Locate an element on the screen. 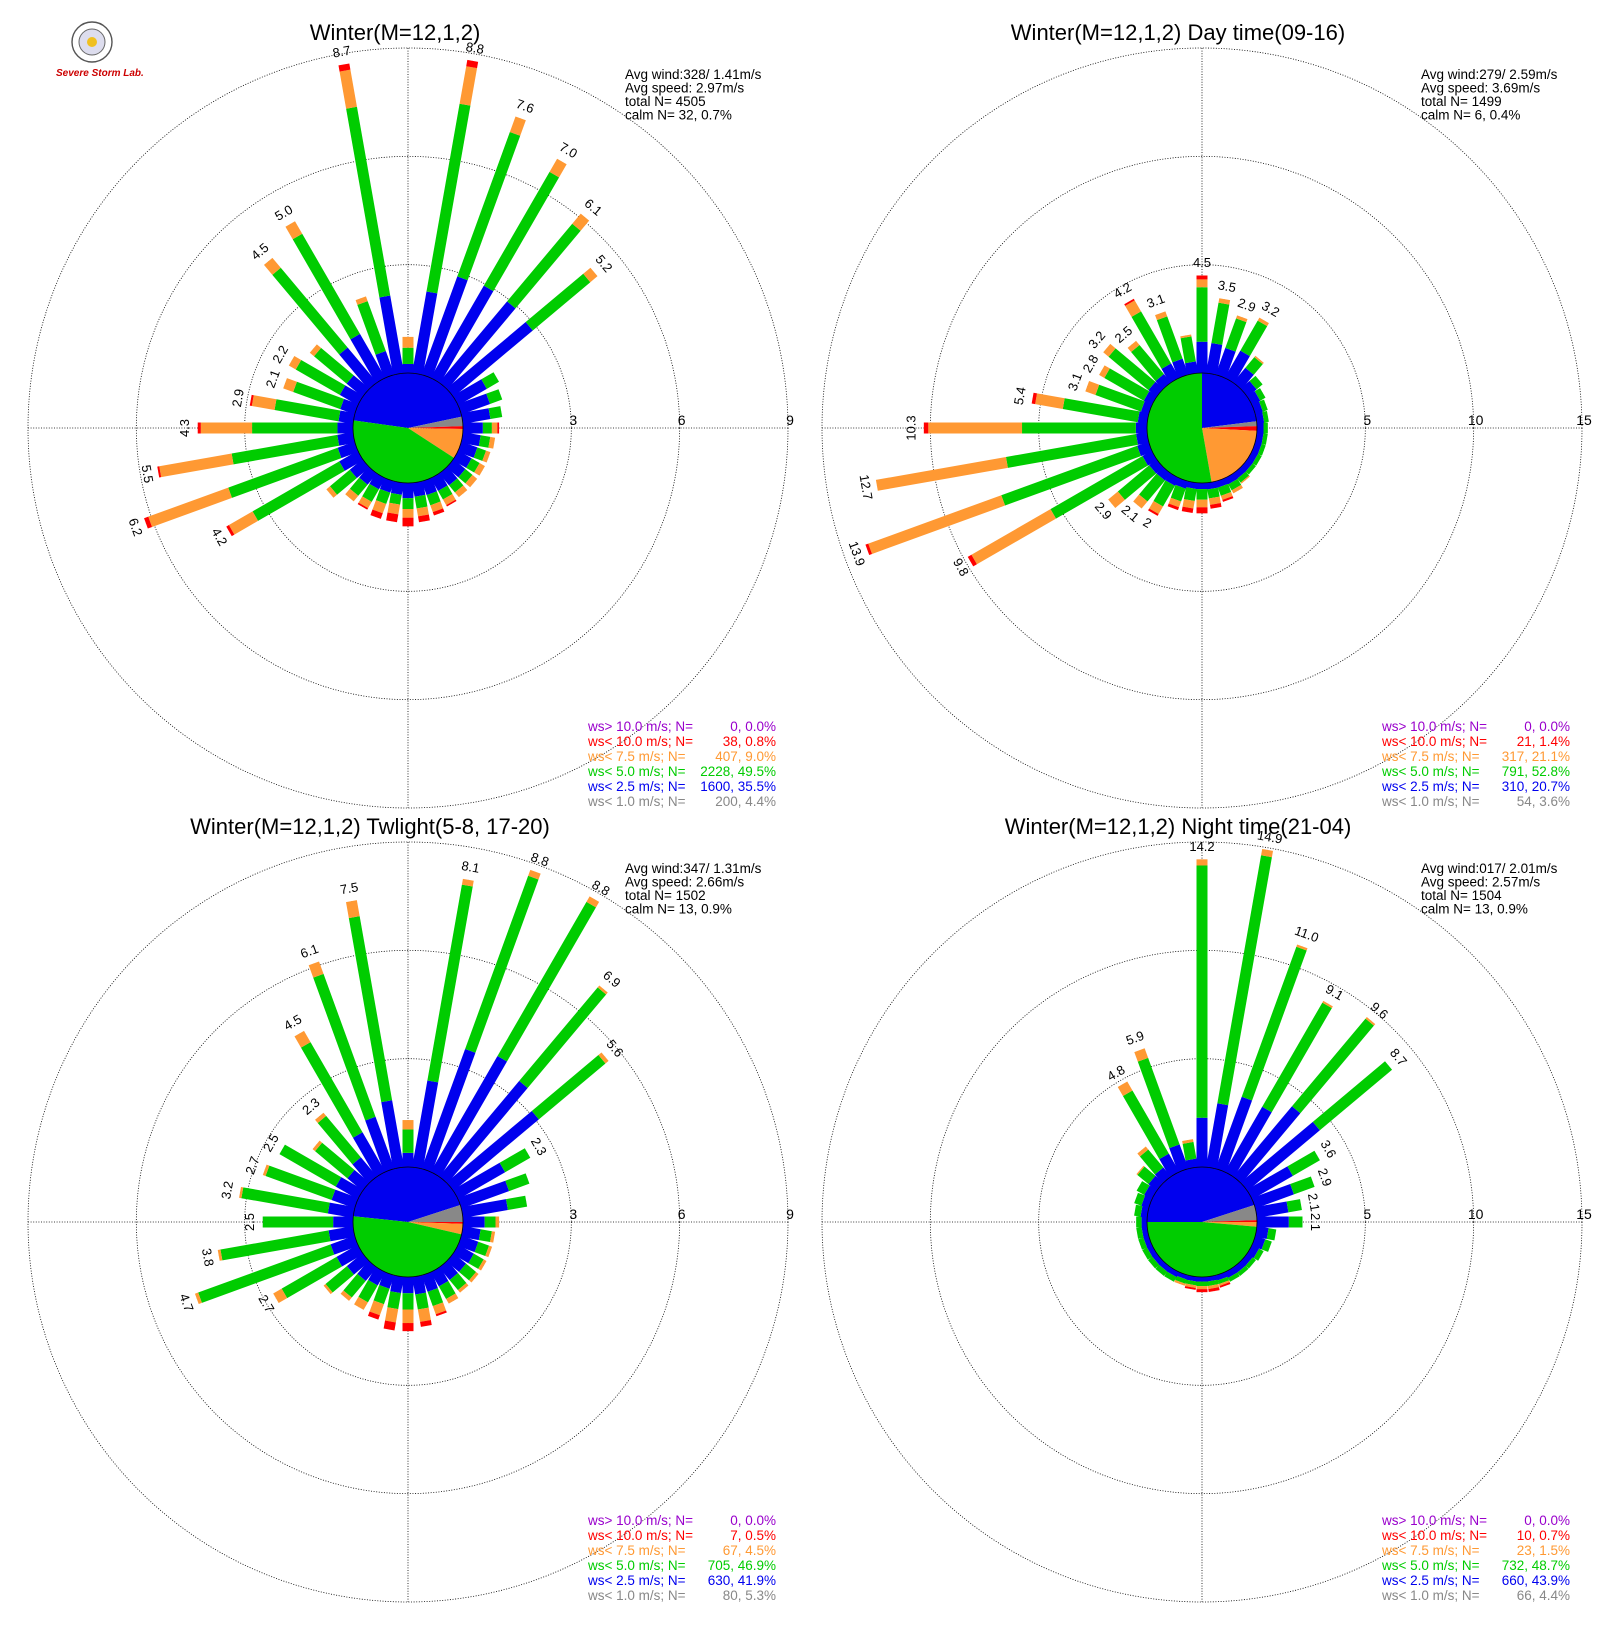  bar-value-label: 10.3 is located at coordinates (910, 427).